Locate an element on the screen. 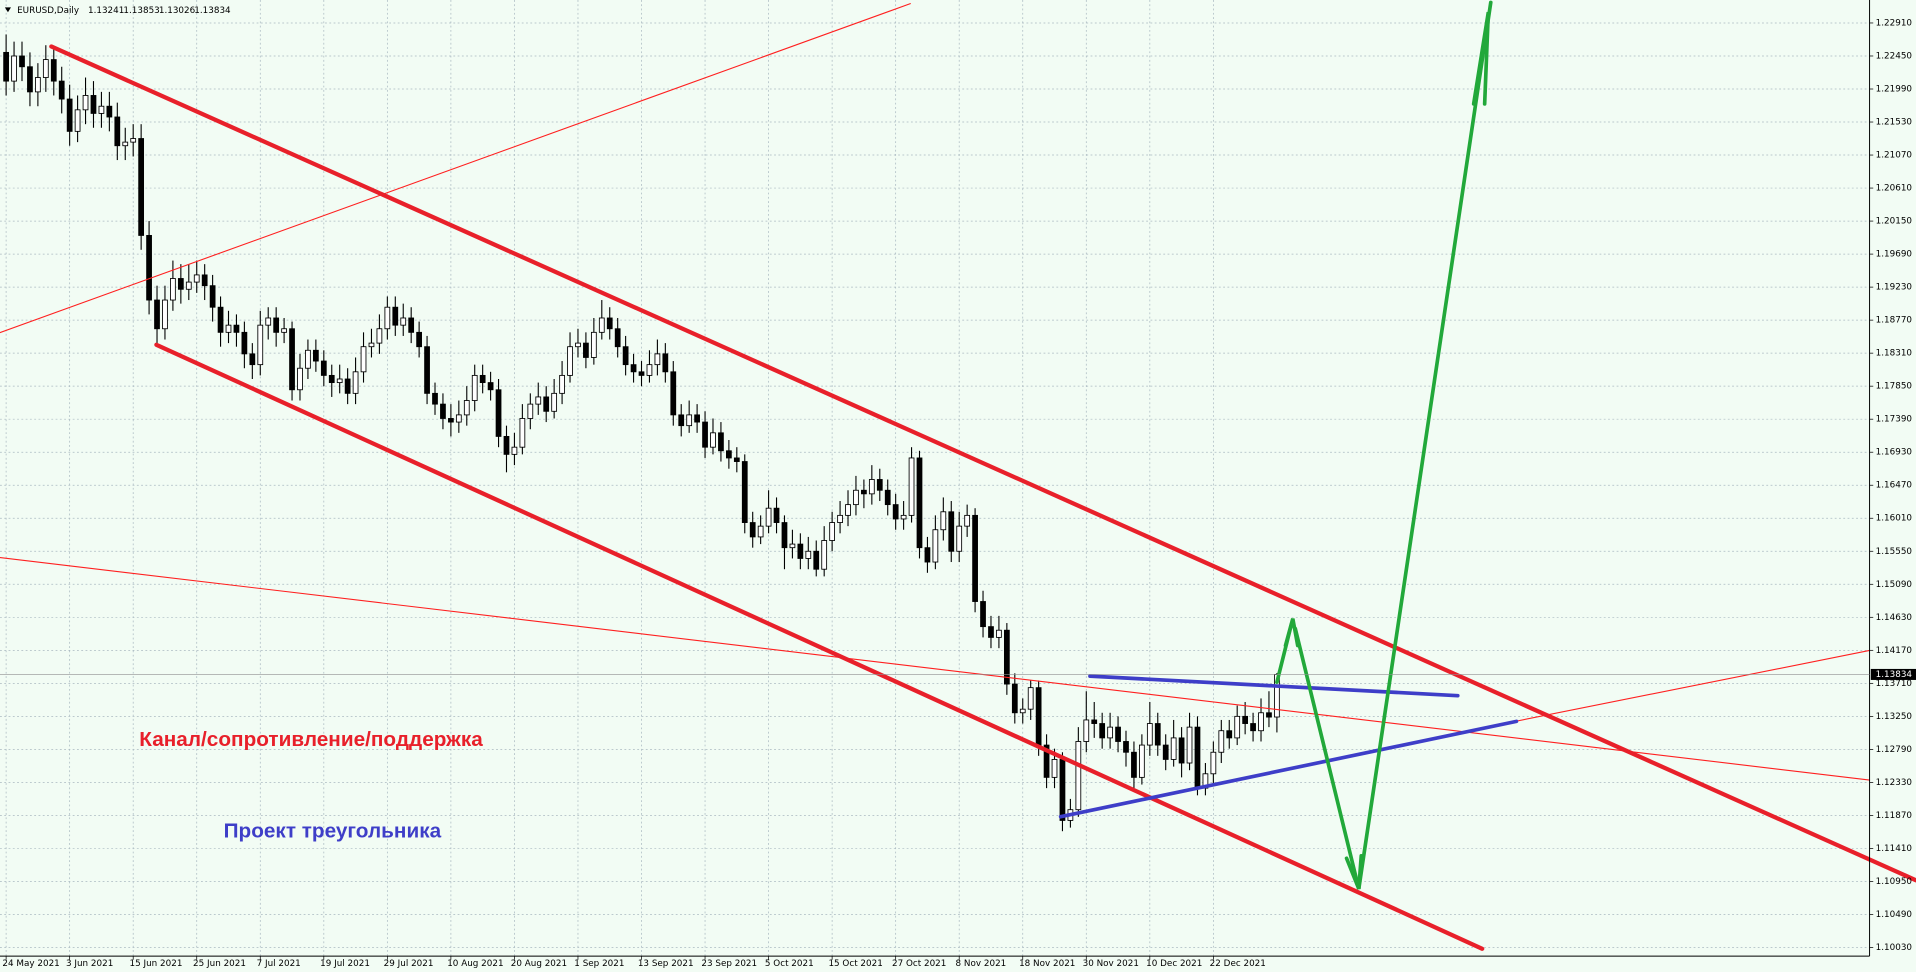 The image size is (1916, 972). y-tick-label: 1.14630 is located at coordinates (1894, 618).